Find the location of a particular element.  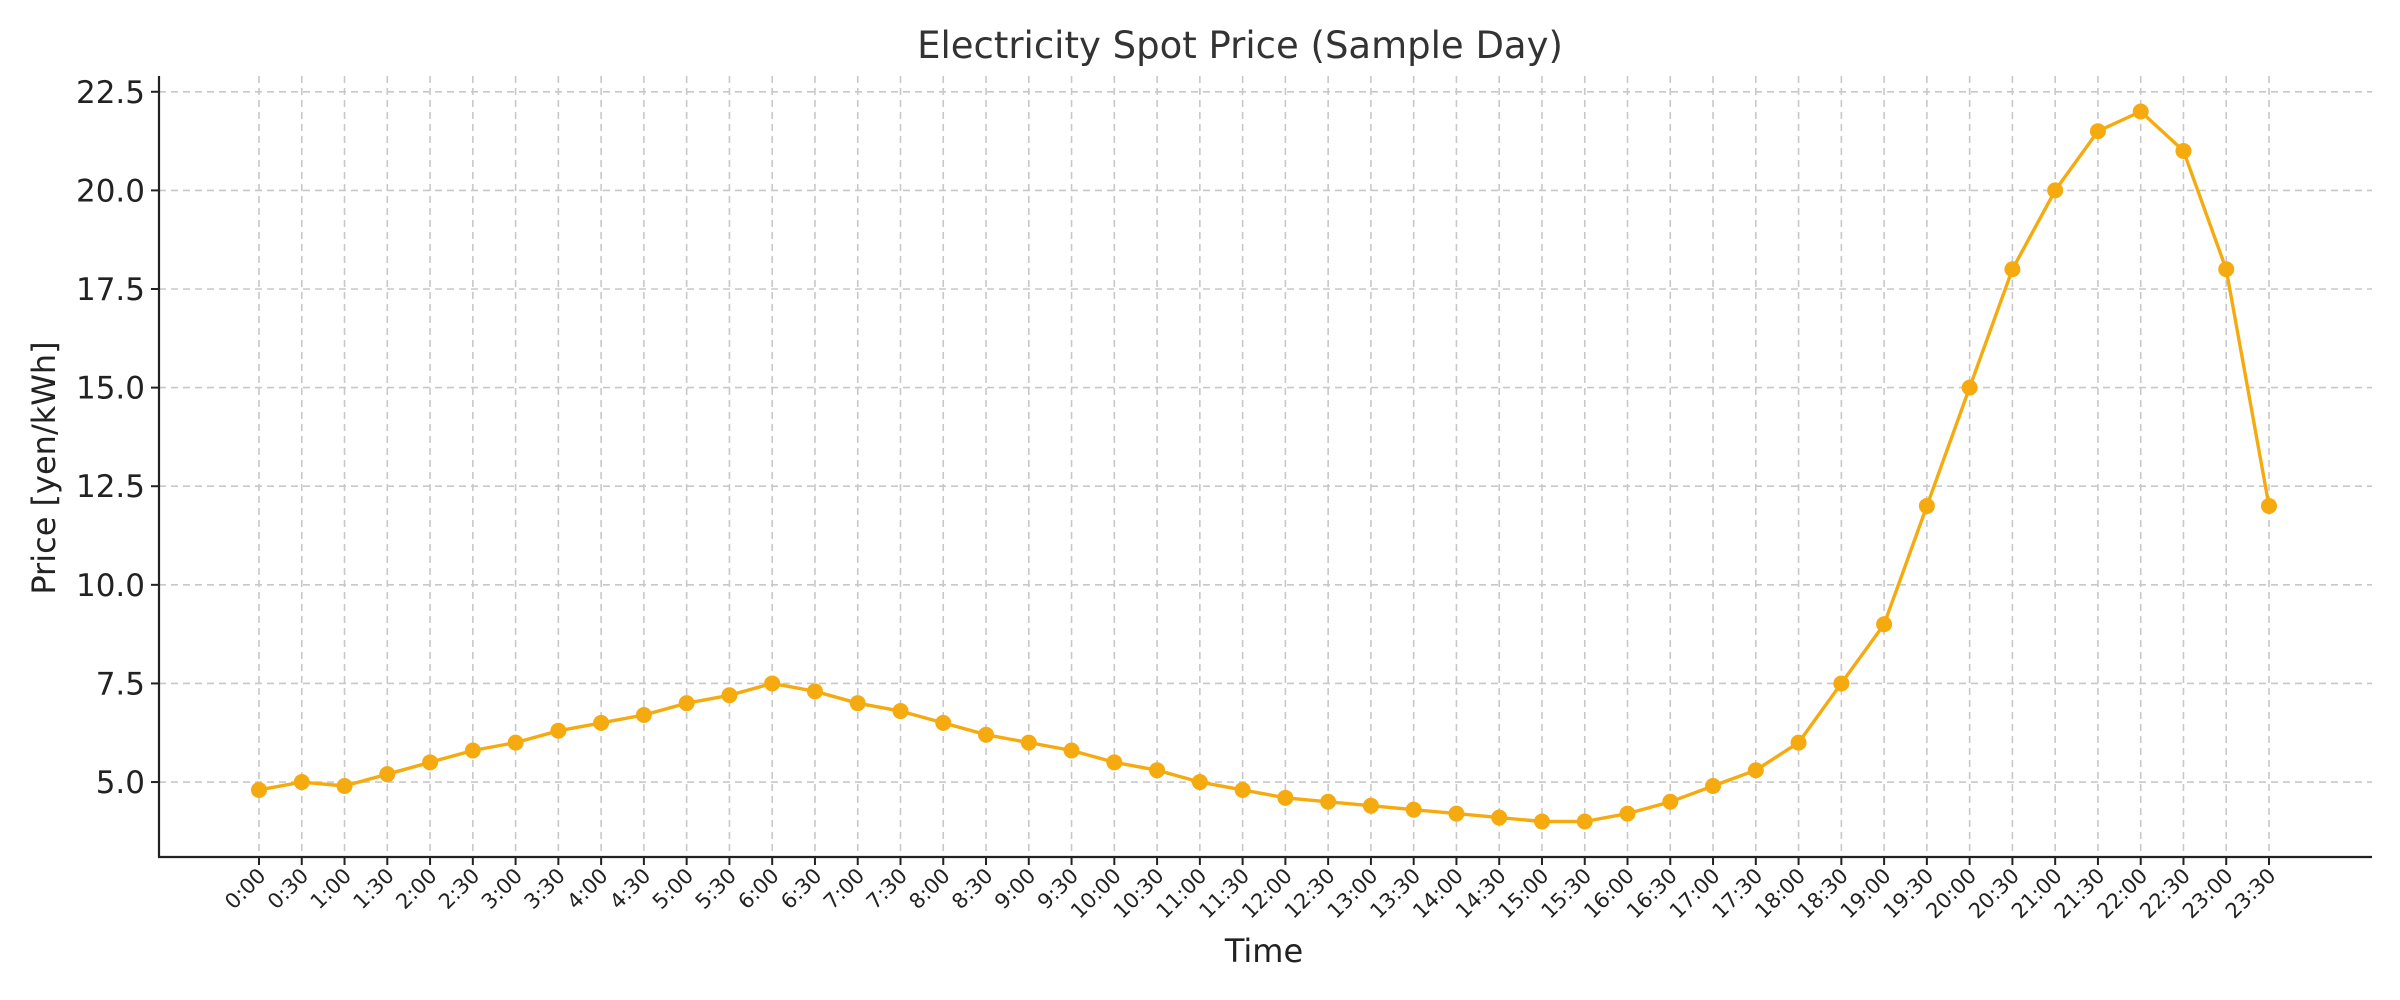

y-tick-label: 20.0 is located at coordinates (110, 191).